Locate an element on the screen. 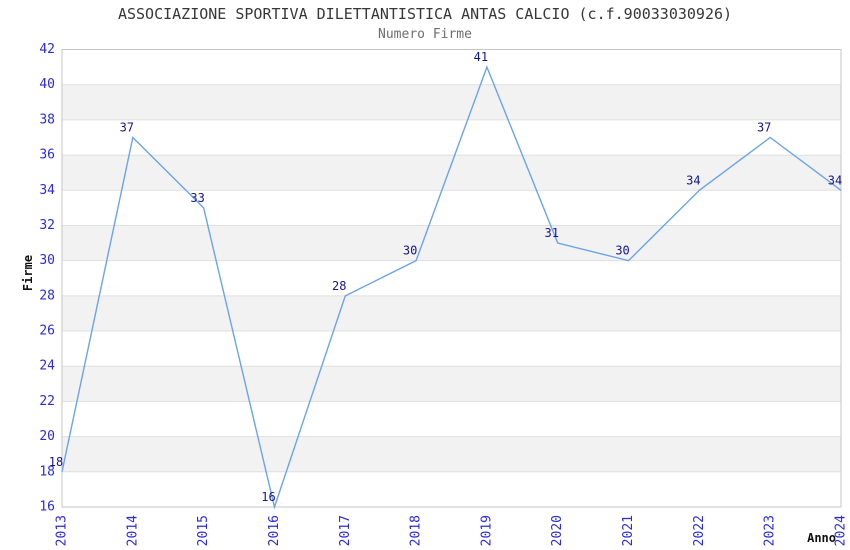 The width and height of the screenshot is (850, 550). x-tick-label: 2014 is located at coordinates (132, 530).